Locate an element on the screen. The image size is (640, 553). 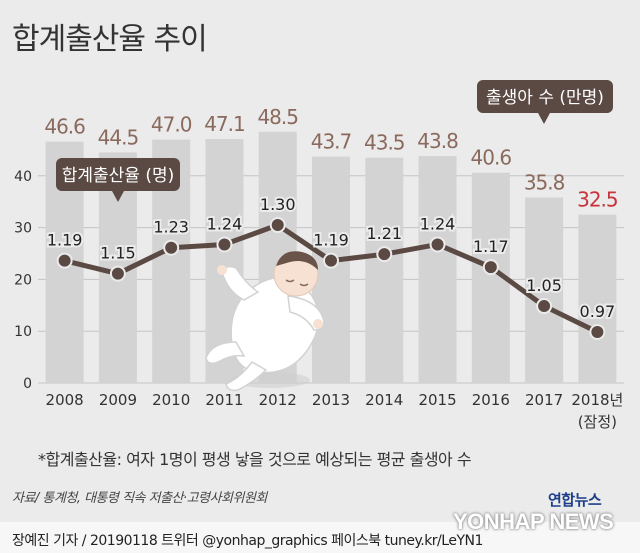
x-tick-label: 2010 is located at coordinates (171, 400).